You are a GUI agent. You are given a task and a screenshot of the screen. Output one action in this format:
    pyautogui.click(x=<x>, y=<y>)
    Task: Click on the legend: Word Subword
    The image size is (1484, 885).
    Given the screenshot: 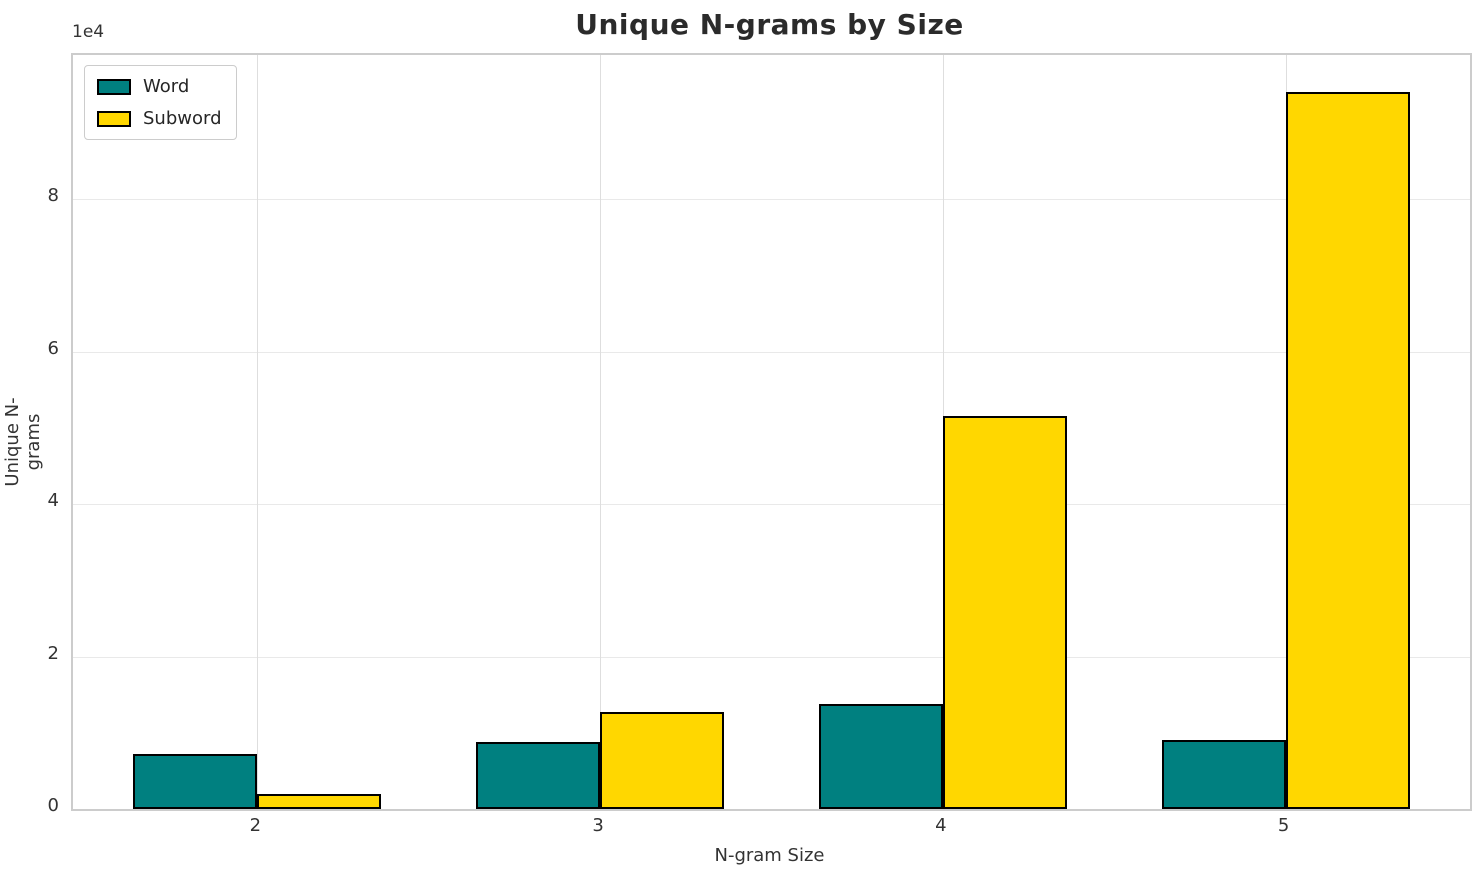 What is the action you would take?
    pyautogui.click(x=160, y=102)
    